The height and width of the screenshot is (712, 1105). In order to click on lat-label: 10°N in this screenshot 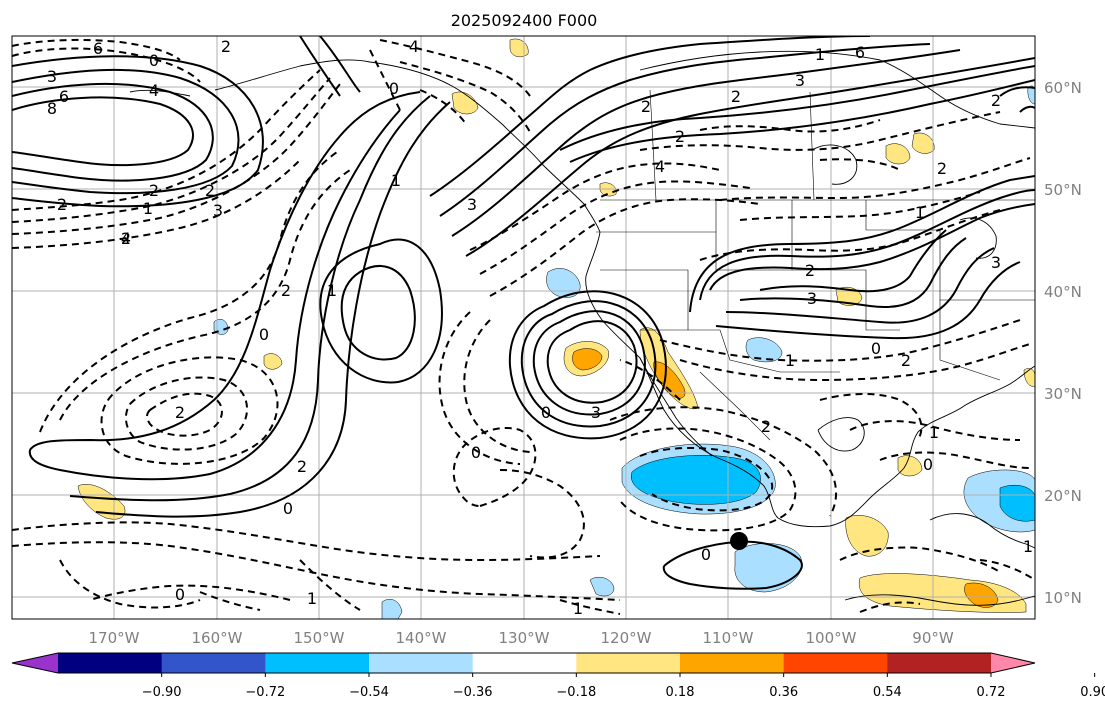, I will do `click(1063, 598)`.